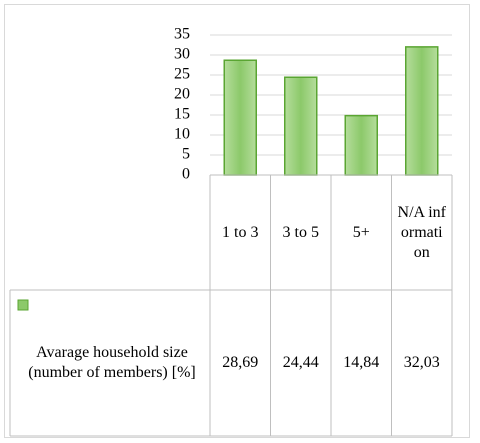 This screenshot has width=480, height=443. I want to click on y-tick-label: 5, so click(186, 154).